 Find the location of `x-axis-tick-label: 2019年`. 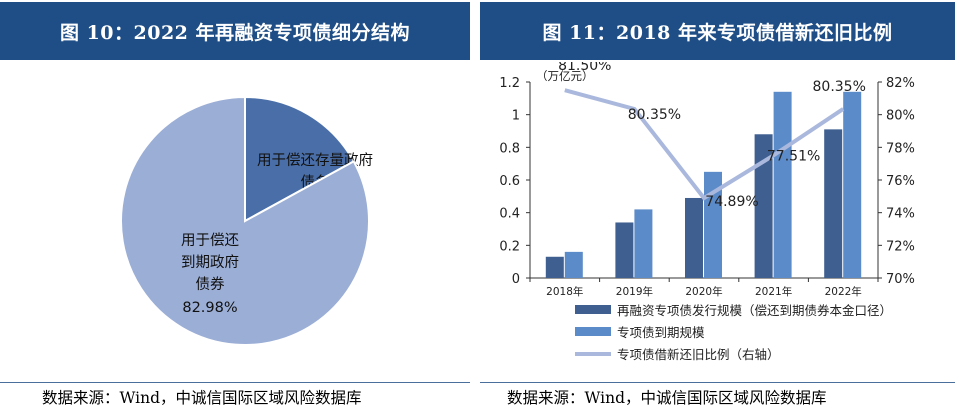

x-axis-tick-label: 2019年 is located at coordinates (634, 291).